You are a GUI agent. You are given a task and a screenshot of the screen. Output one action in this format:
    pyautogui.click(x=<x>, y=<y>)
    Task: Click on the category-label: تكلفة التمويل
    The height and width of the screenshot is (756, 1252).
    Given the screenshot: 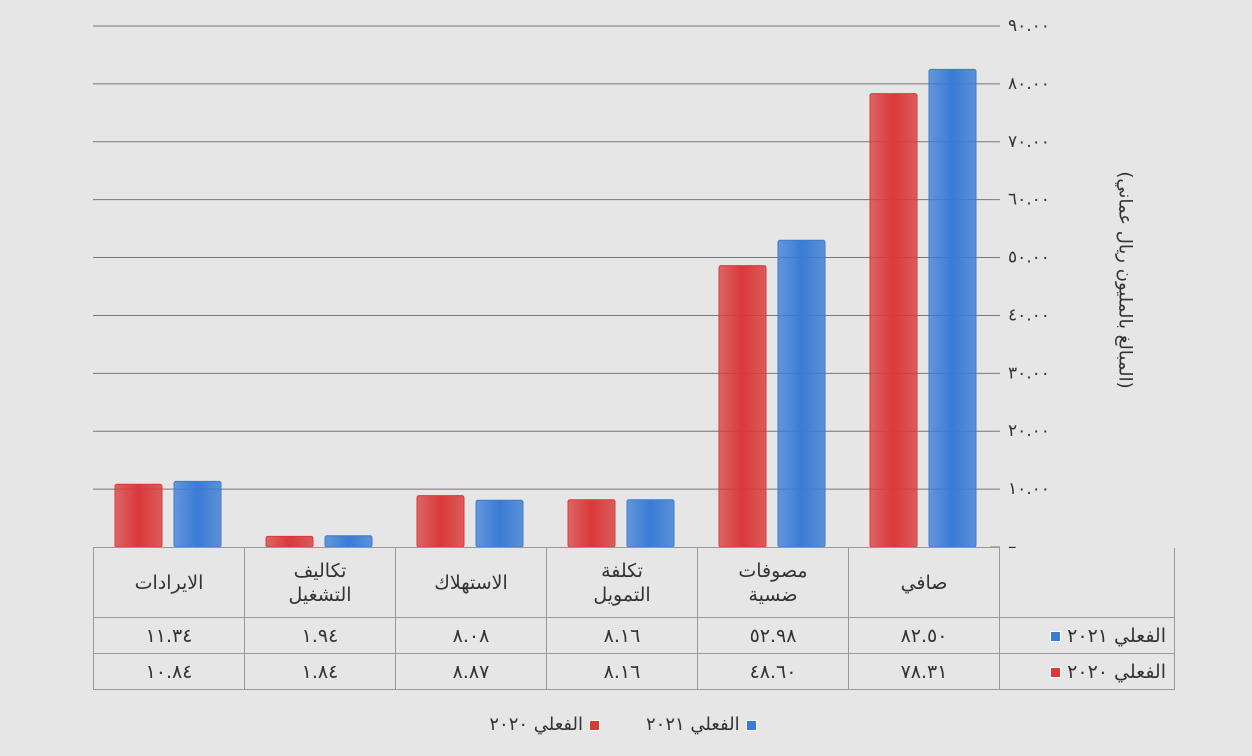 What is the action you would take?
    pyautogui.click(x=622, y=582)
    